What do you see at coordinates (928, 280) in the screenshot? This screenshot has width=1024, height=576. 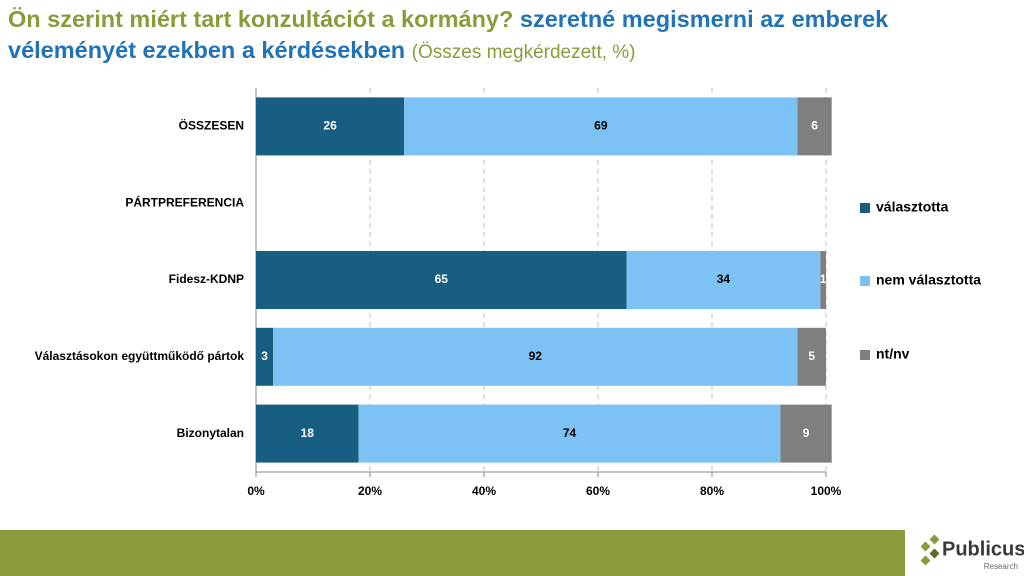 I see `legend-label: nem választotta` at bounding box center [928, 280].